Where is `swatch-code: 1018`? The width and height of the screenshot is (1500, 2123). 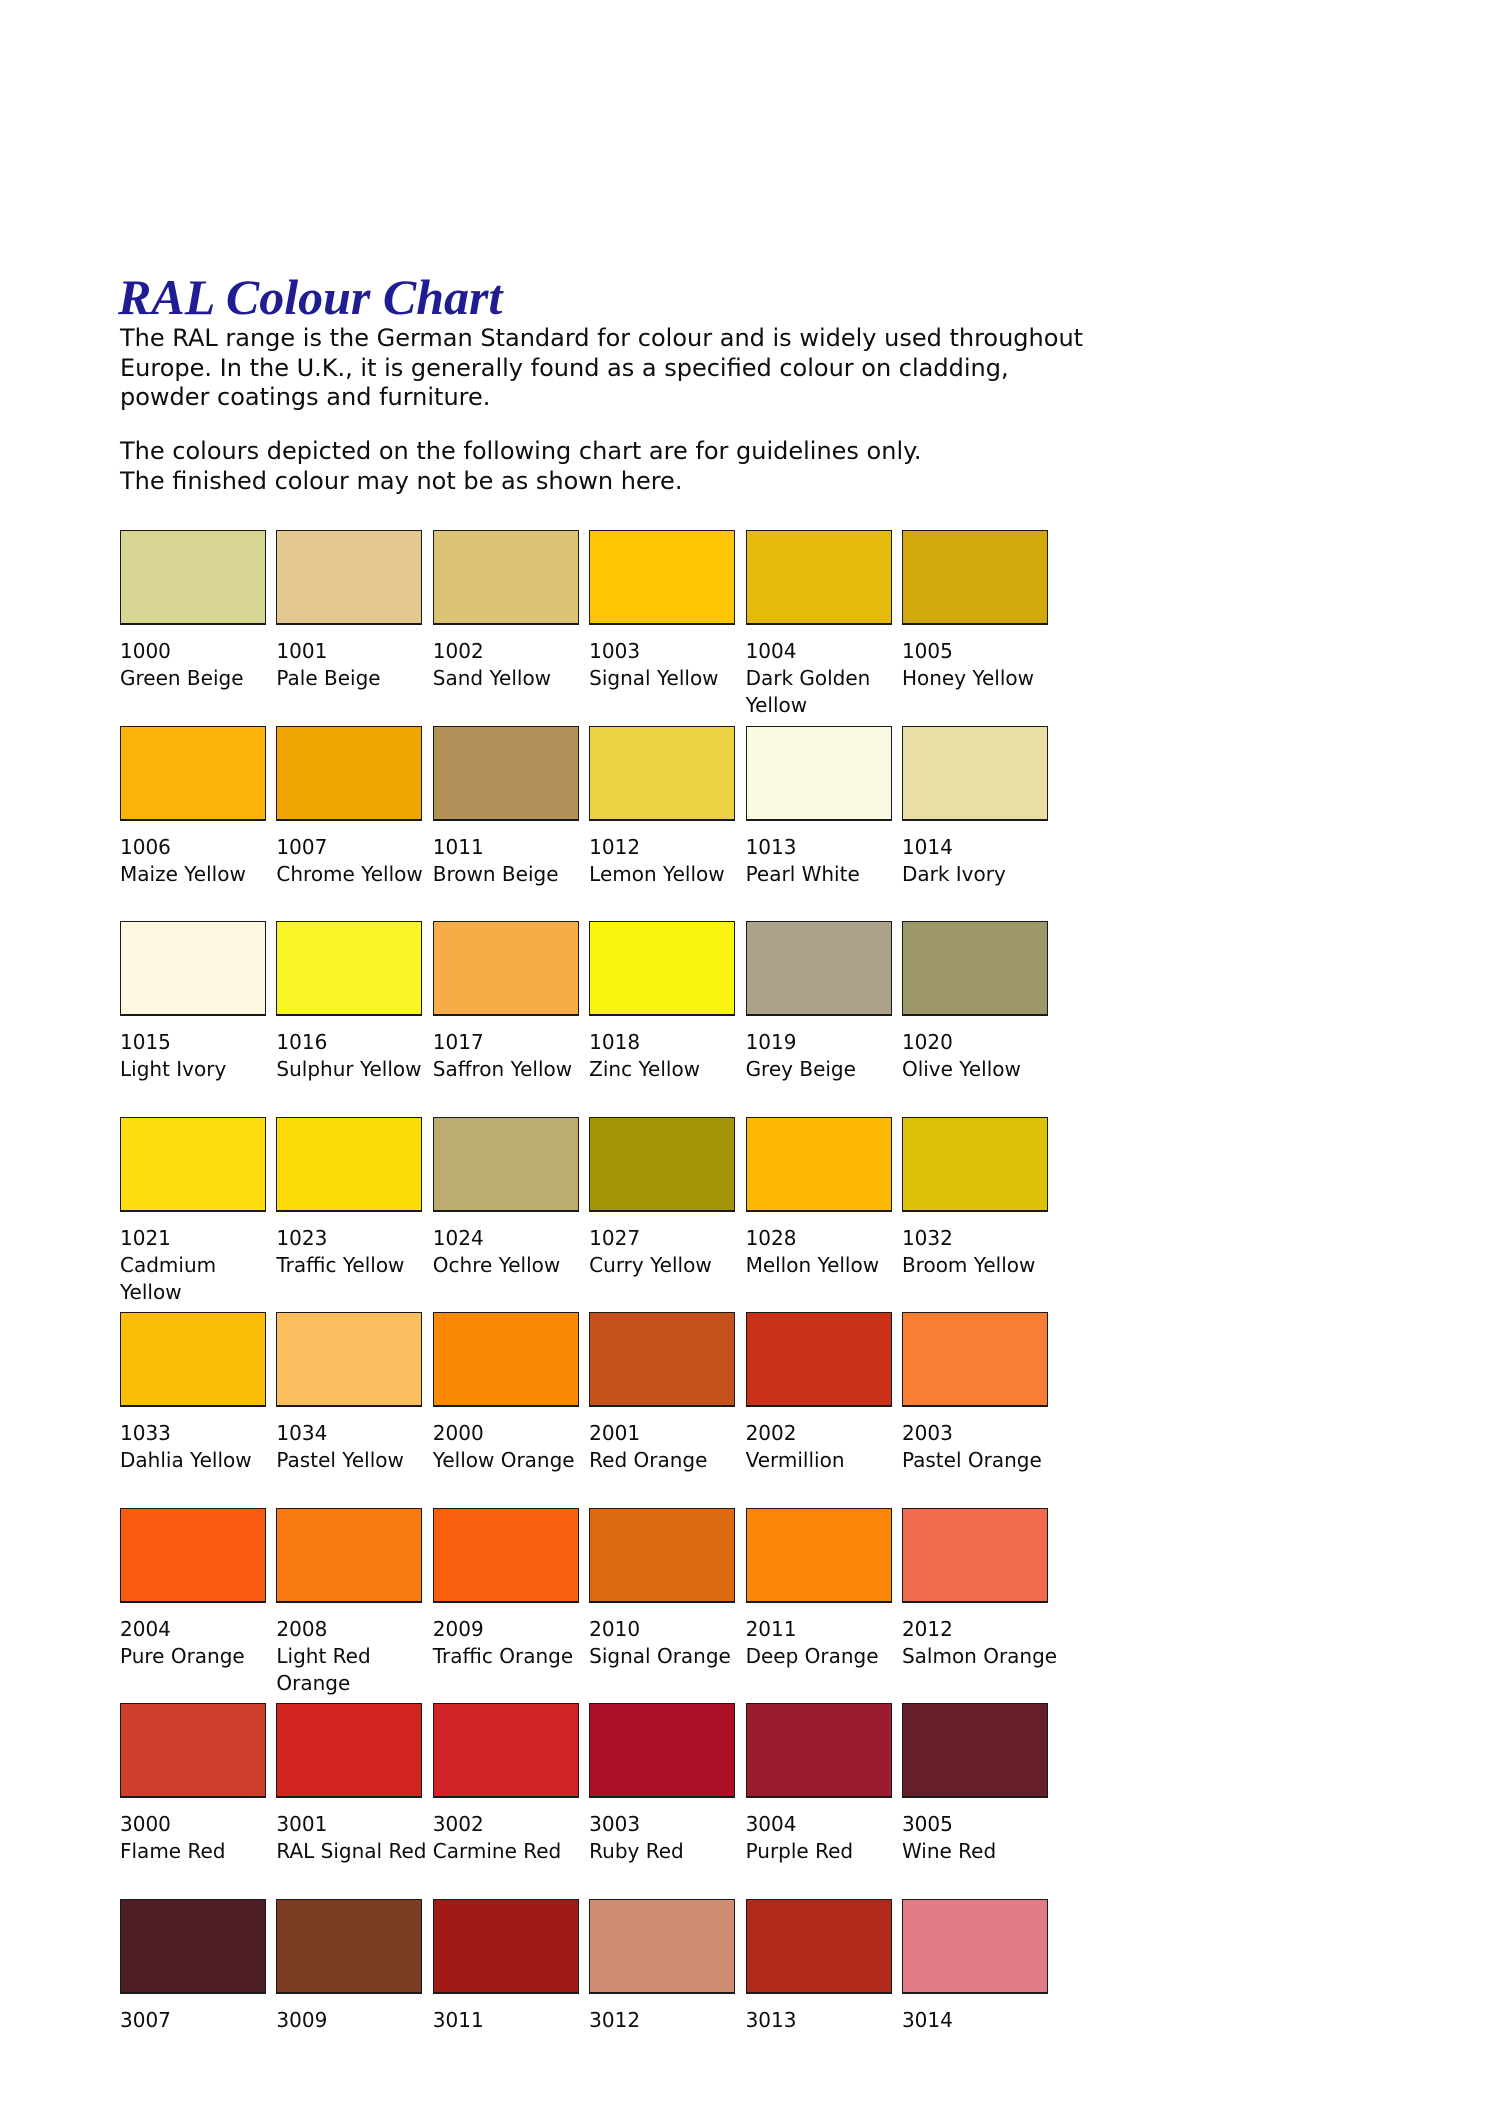
swatch-code: 1018 is located at coordinates (615, 1042).